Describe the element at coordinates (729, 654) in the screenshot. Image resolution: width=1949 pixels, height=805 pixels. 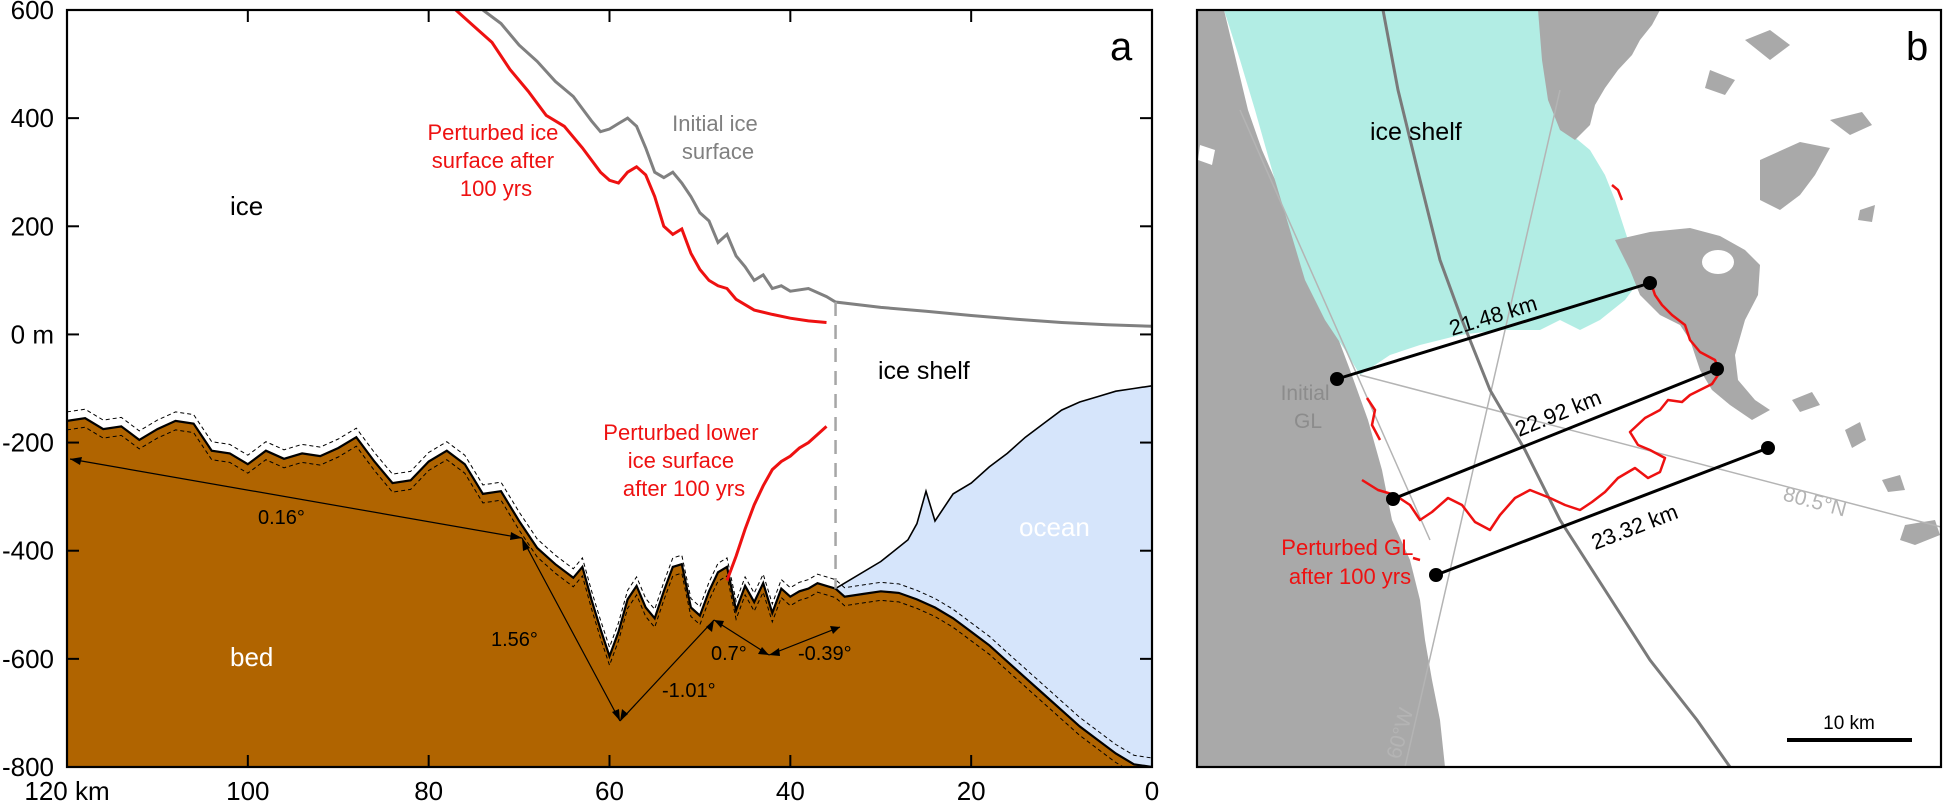
I see `angle-label-0-7: 0.7°` at that location.